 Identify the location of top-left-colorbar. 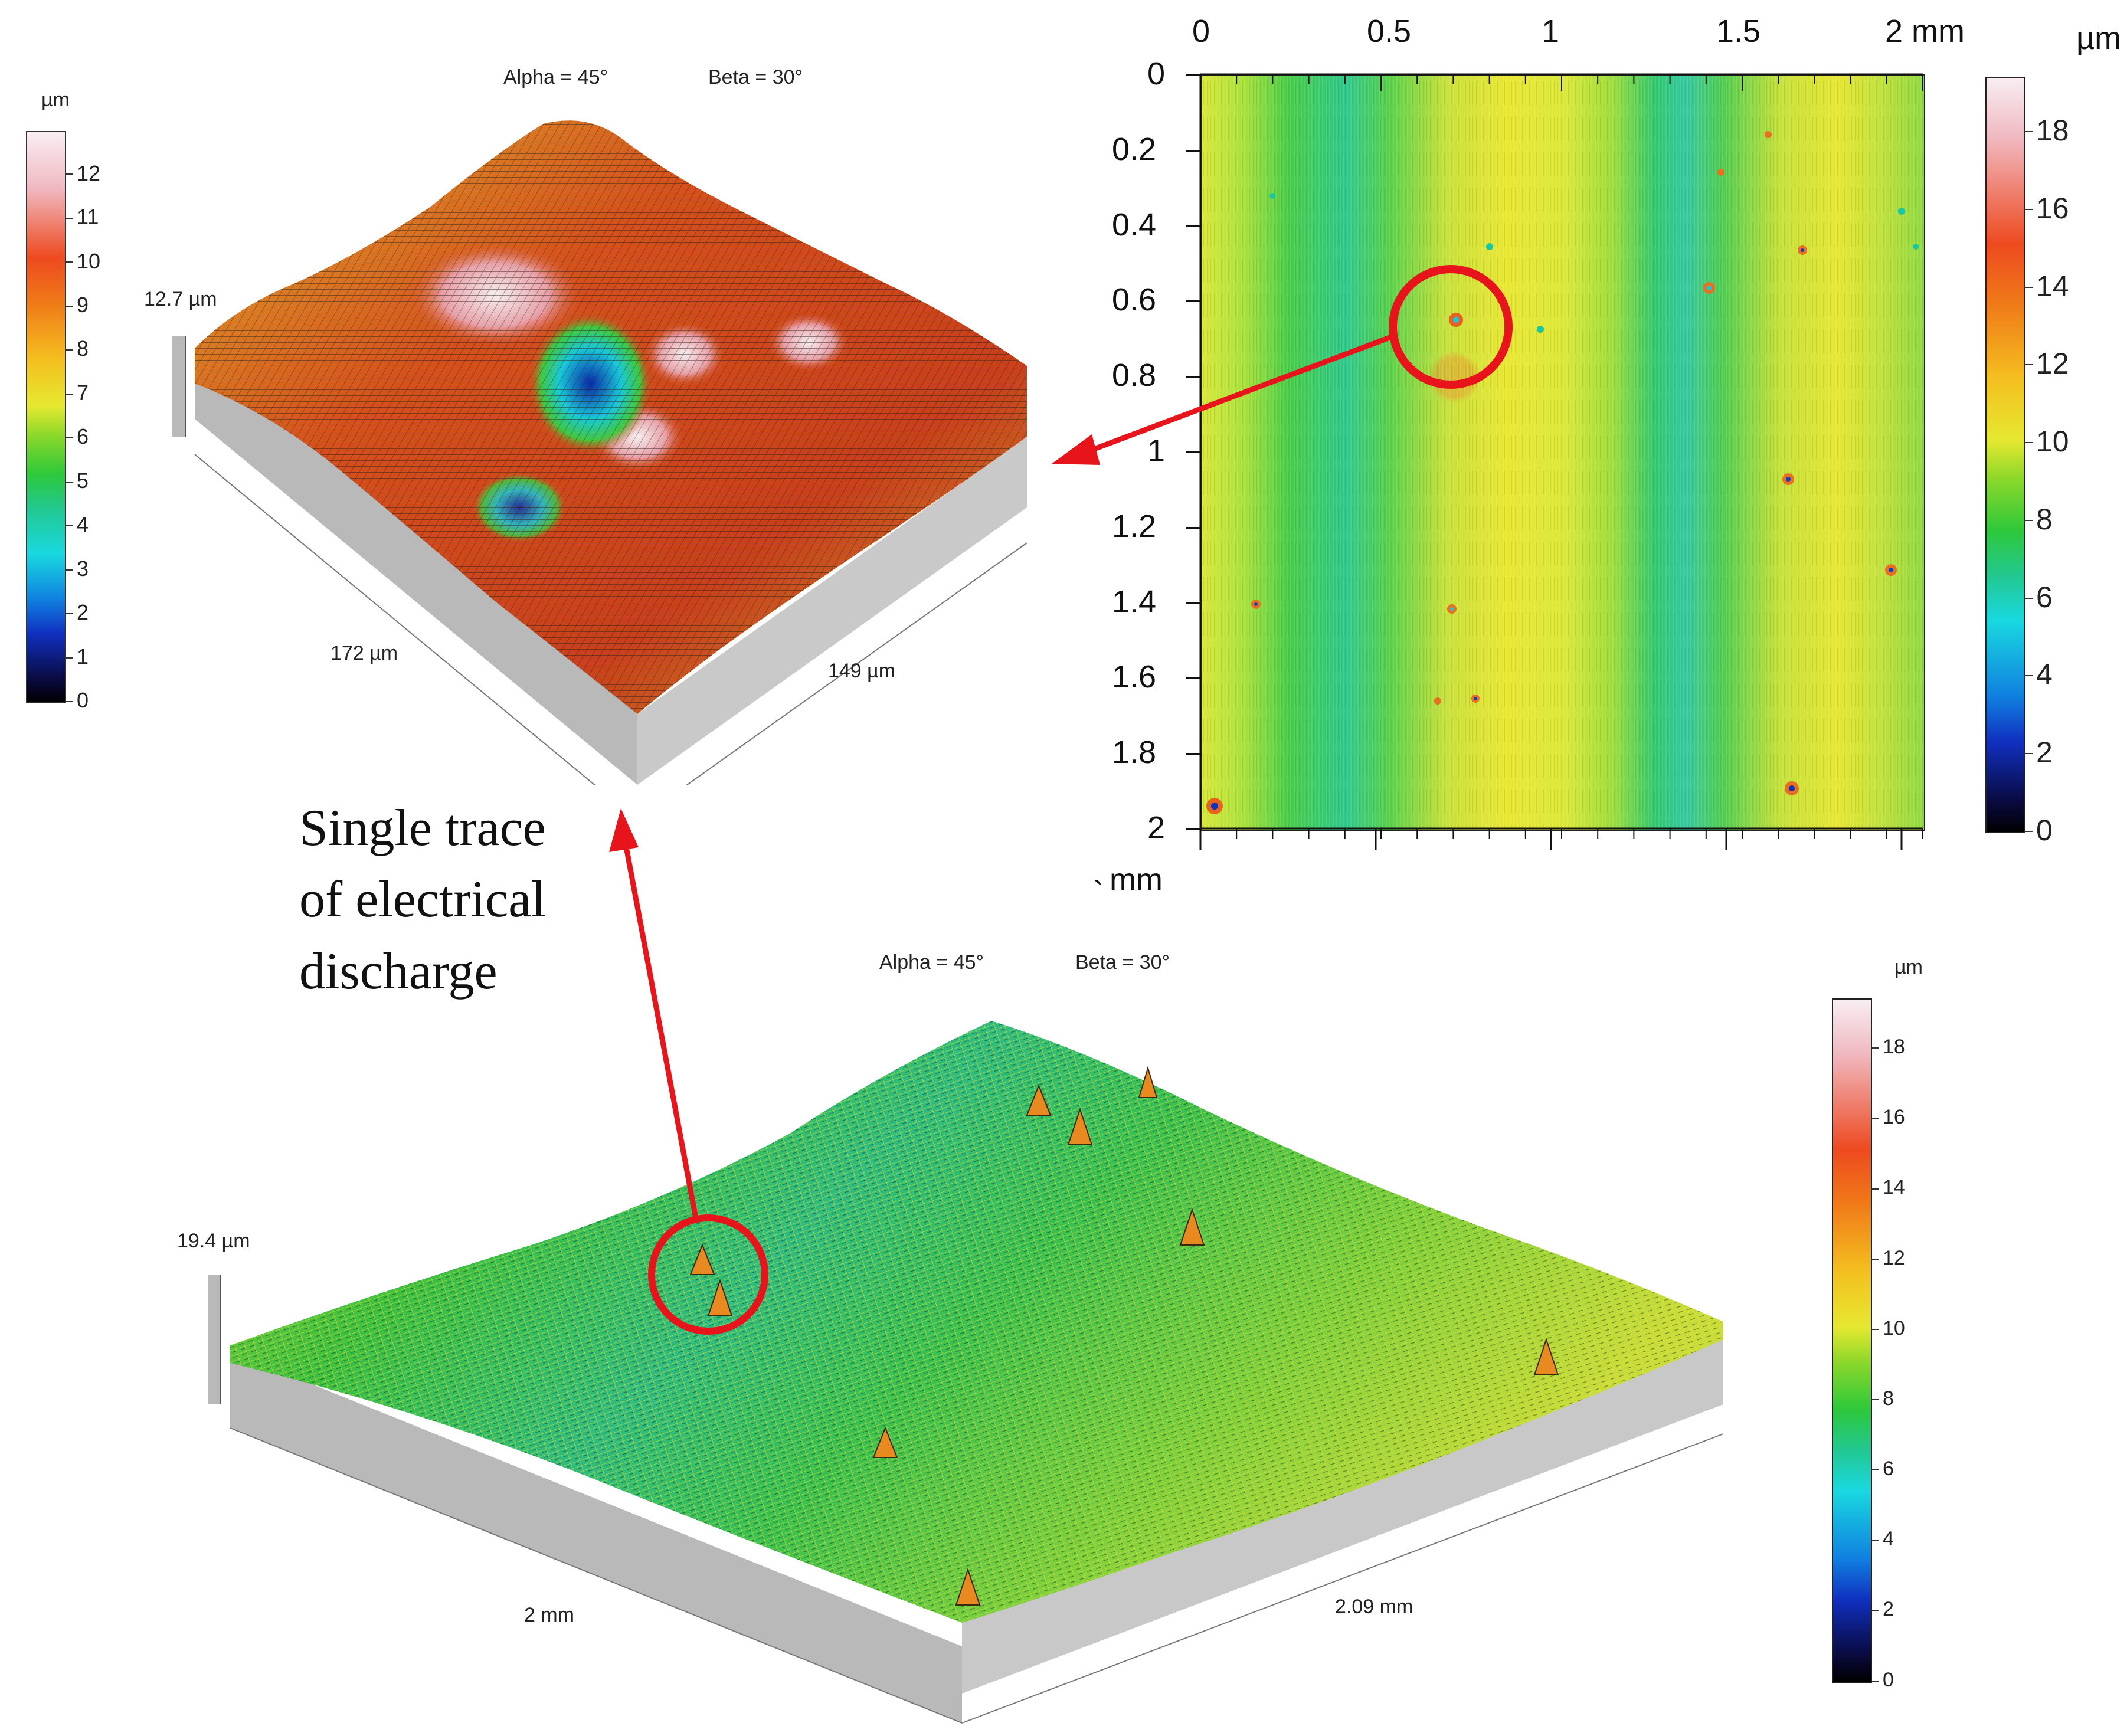
(46, 417).